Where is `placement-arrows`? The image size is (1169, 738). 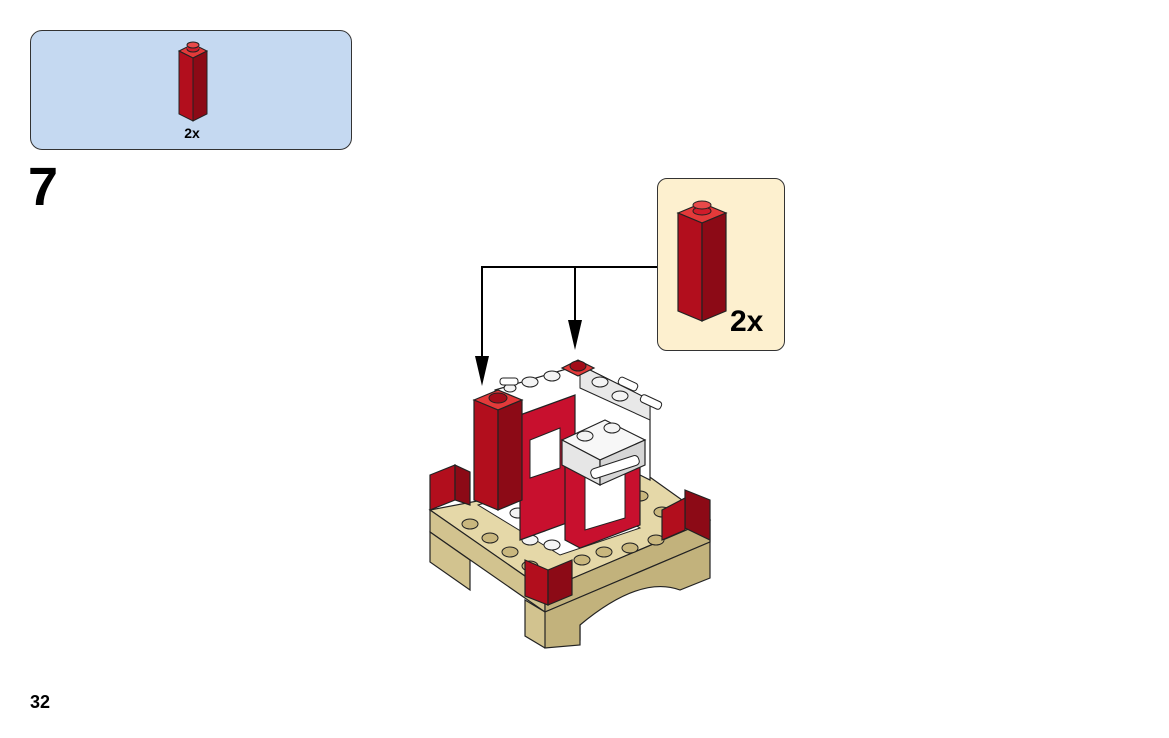
placement-arrows is located at coordinates (566, 326).